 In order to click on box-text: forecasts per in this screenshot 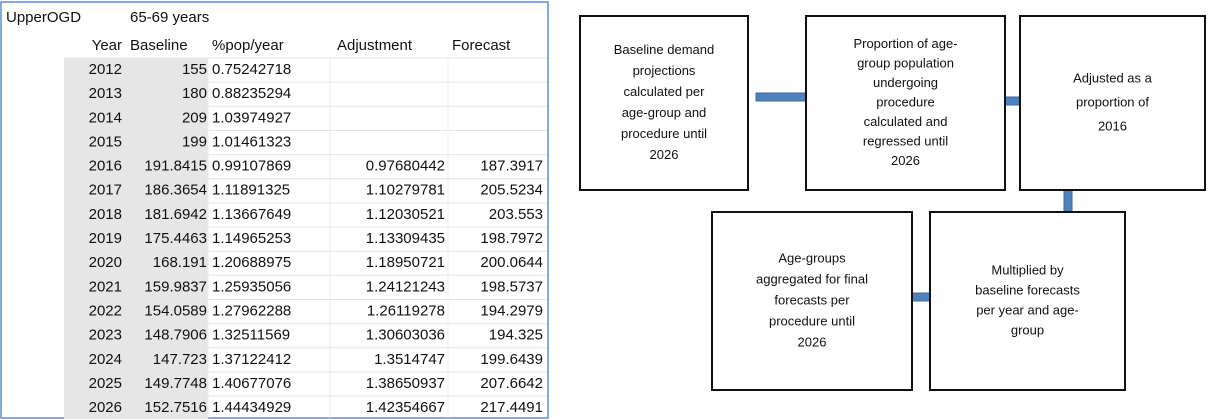, I will do `click(812, 299)`.